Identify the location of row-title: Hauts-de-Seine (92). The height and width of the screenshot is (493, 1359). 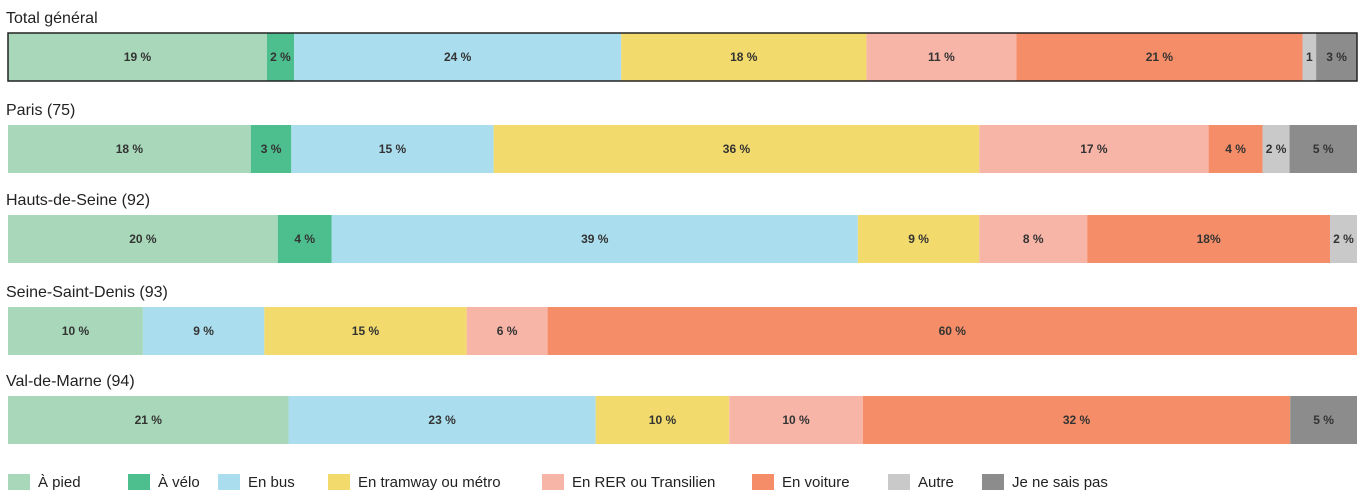
(78, 200).